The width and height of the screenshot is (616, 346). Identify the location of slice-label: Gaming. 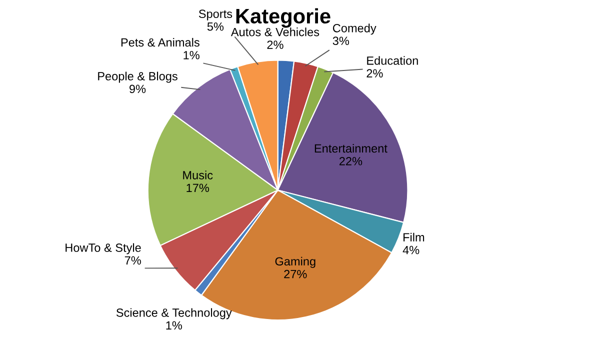
(295, 262).